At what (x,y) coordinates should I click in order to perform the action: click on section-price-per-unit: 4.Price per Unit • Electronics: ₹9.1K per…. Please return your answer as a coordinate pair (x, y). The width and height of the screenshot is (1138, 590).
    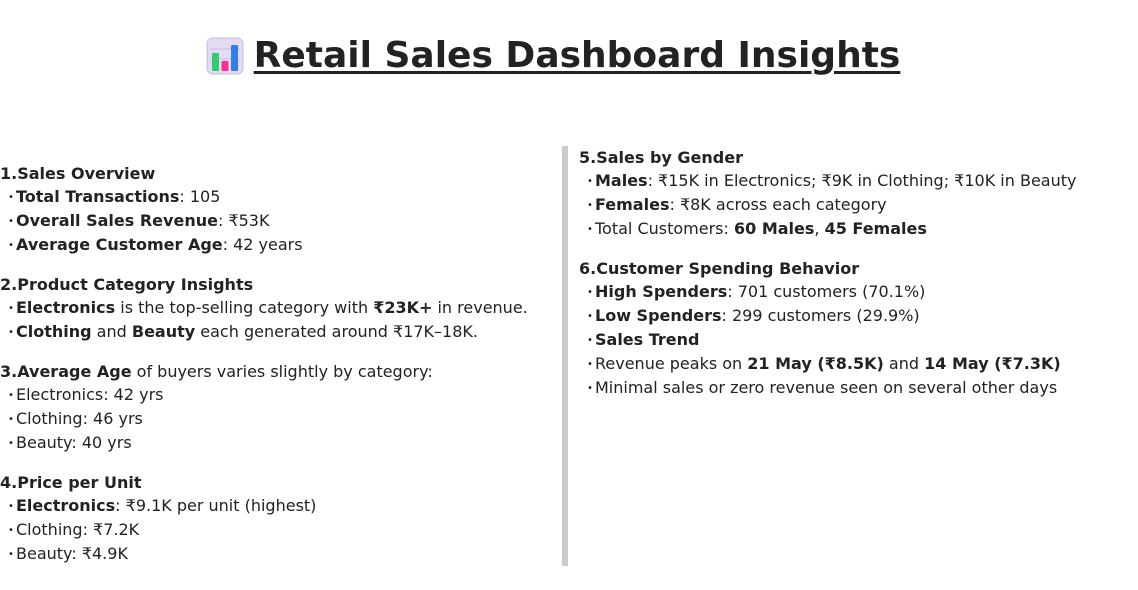
    Looking at the image, I should click on (278, 518).